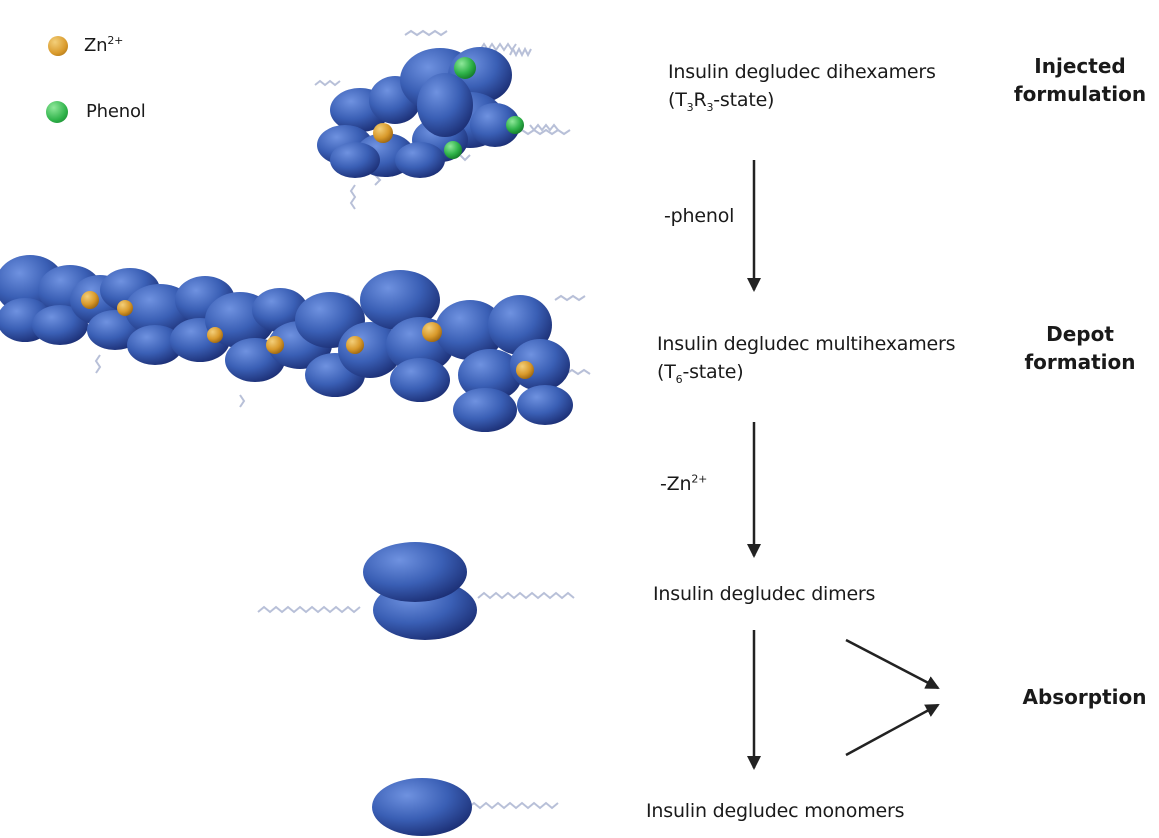 The image size is (1159, 838). I want to click on phenol-legend-icon, so click(57, 112).